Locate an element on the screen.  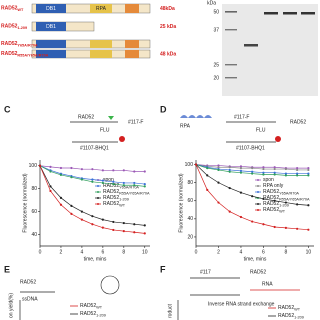
x-tick-label: 2 is located at coordinates (218, 252).